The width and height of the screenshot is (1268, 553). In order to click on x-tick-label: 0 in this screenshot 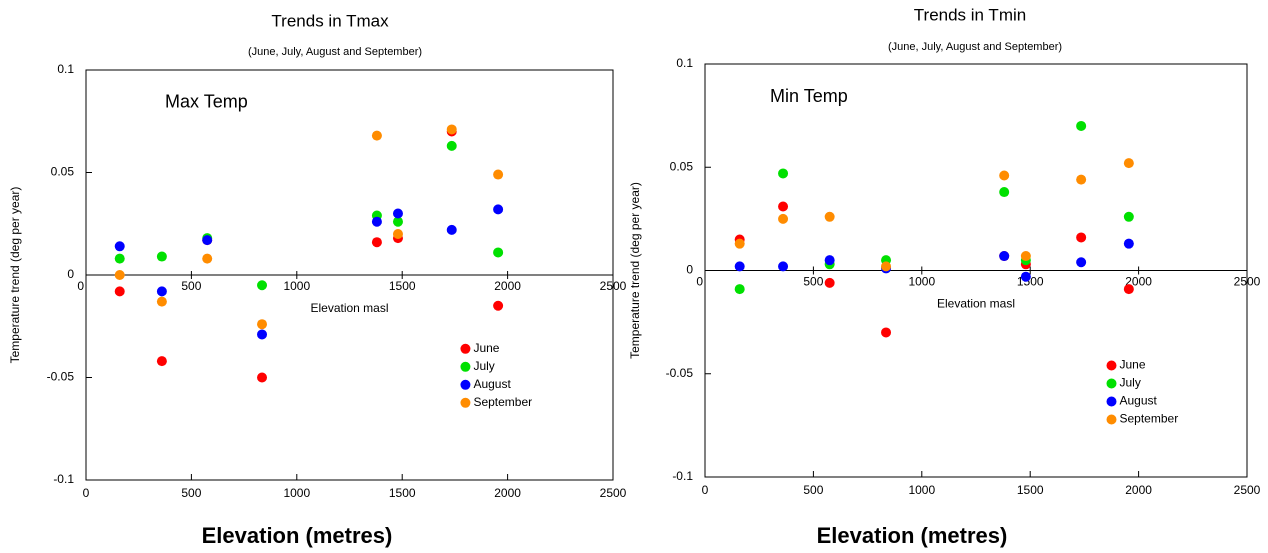, I will do `click(86, 493)`.